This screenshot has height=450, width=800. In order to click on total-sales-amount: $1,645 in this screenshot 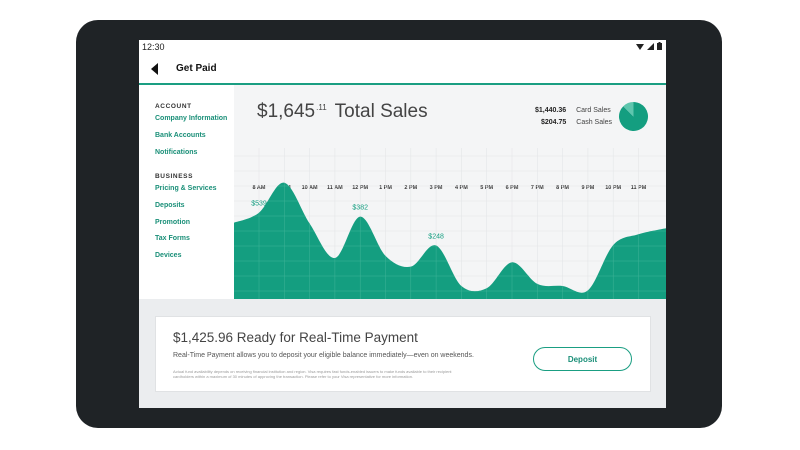, I will do `click(286, 111)`.